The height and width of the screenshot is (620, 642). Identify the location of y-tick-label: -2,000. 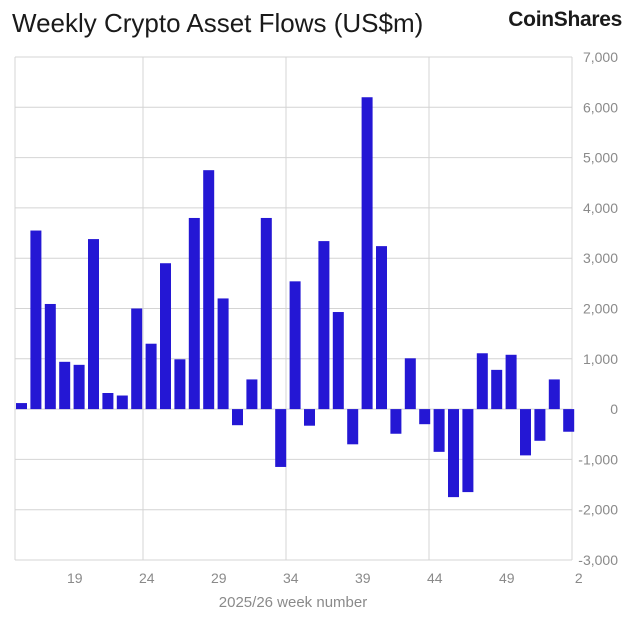
(598, 510).